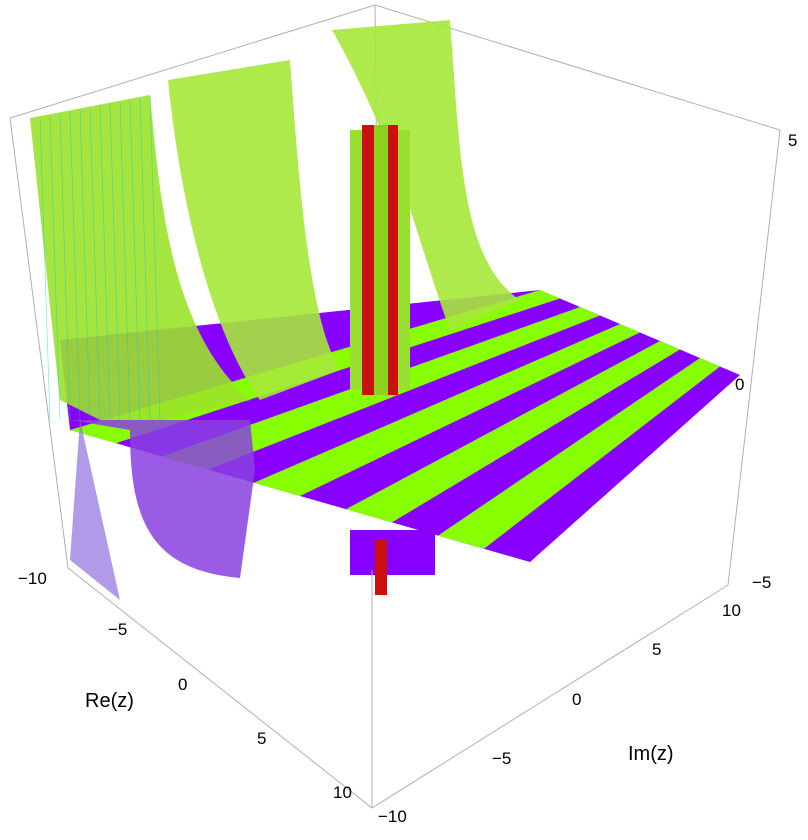 Image resolution: width=808 pixels, height=840 pixels. Describe the element at coordinates (651, 754) in the screenshot. I see `im-axis-label: Im(z)` at that location.